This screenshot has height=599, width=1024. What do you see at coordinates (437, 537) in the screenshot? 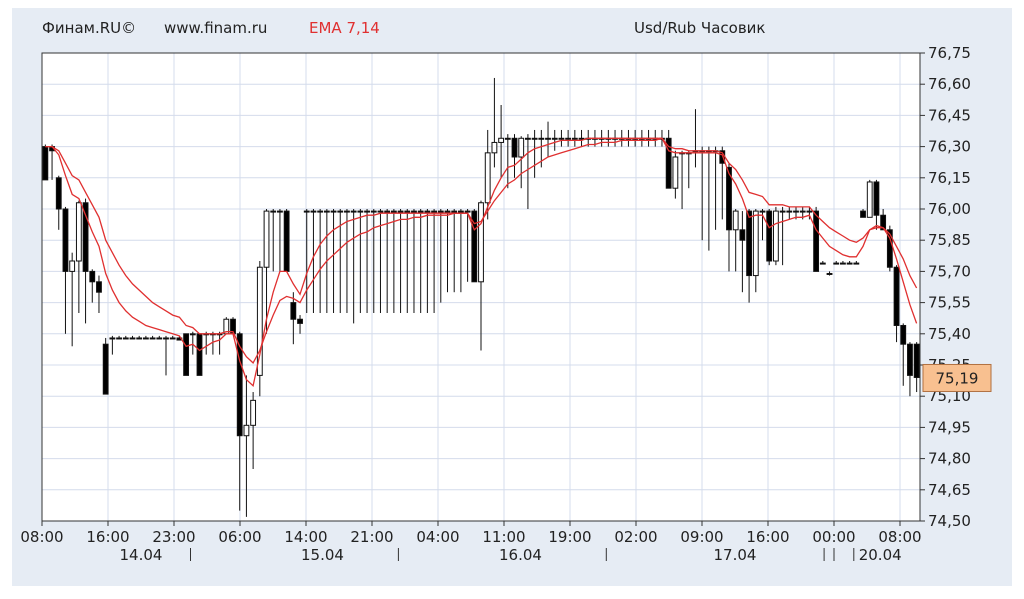
I see `x-tick-label: 04:00` at bounding box center [437, 537].